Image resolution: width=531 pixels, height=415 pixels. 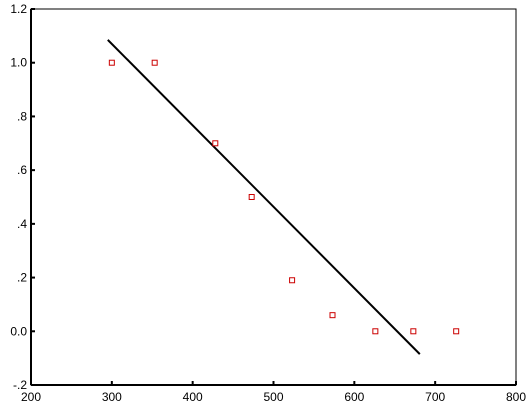 I want to click on y-tick-label: -.2, so click(x=20, y=385).